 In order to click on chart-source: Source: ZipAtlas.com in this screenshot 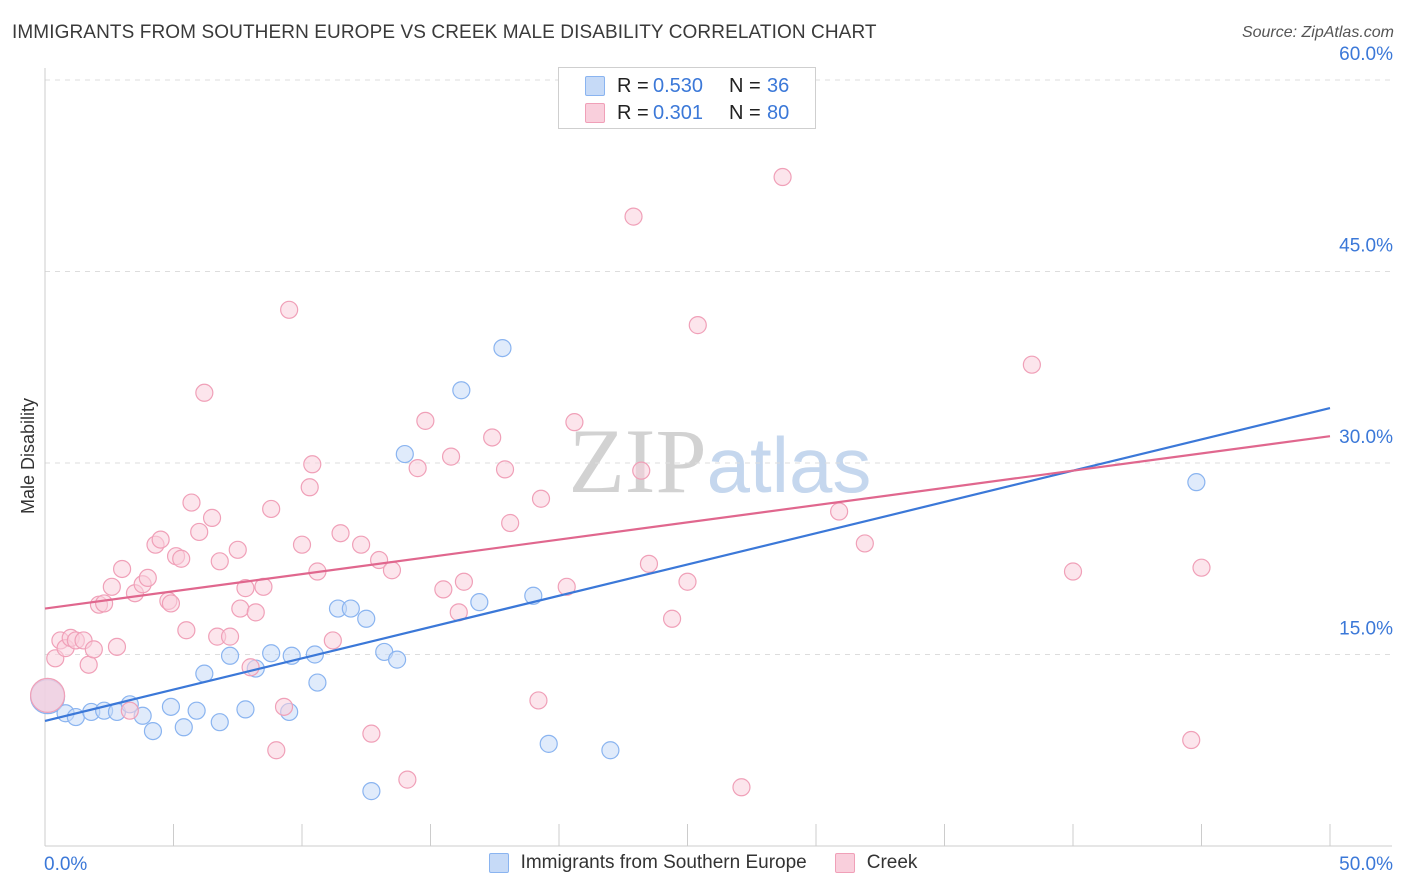, I will do `click(1317, 32)`.